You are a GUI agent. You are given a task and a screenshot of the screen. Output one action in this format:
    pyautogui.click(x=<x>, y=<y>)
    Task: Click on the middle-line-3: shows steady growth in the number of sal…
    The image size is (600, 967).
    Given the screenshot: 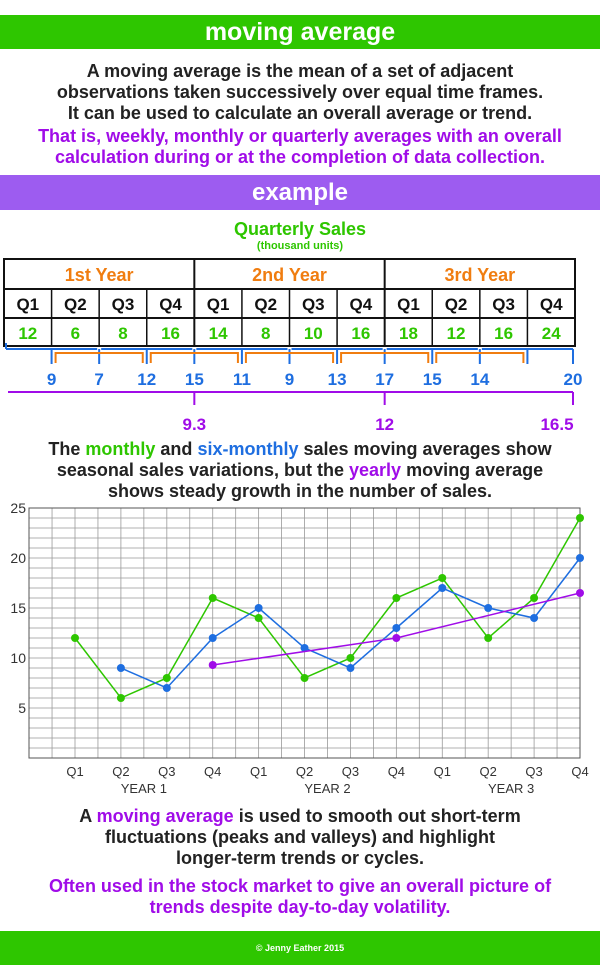 What is the action you would take?
    pyautogui.click(x=300, y=491)
    